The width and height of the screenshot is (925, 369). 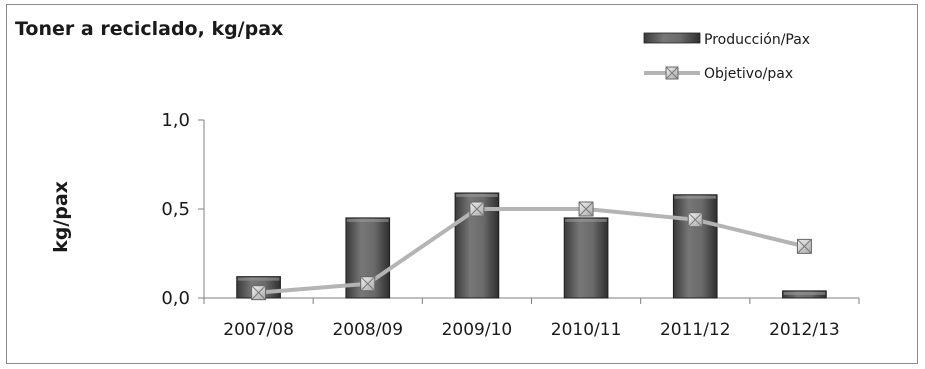 I want to click on legend-label-objective: Objetivo/pax, so click(x=748, y=74).